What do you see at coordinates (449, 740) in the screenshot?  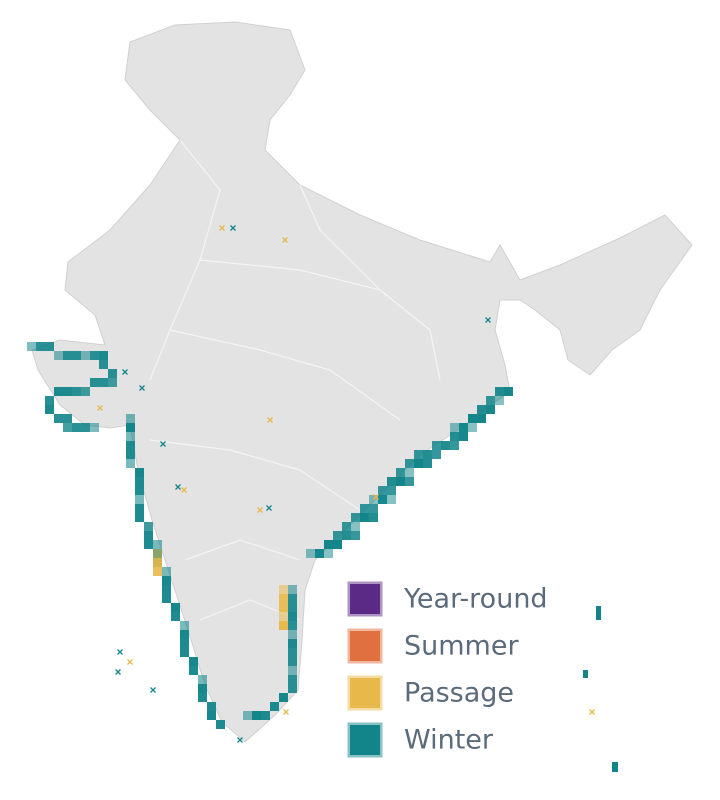 I see `legend-label: Winter` at bounding box center [449, 740].